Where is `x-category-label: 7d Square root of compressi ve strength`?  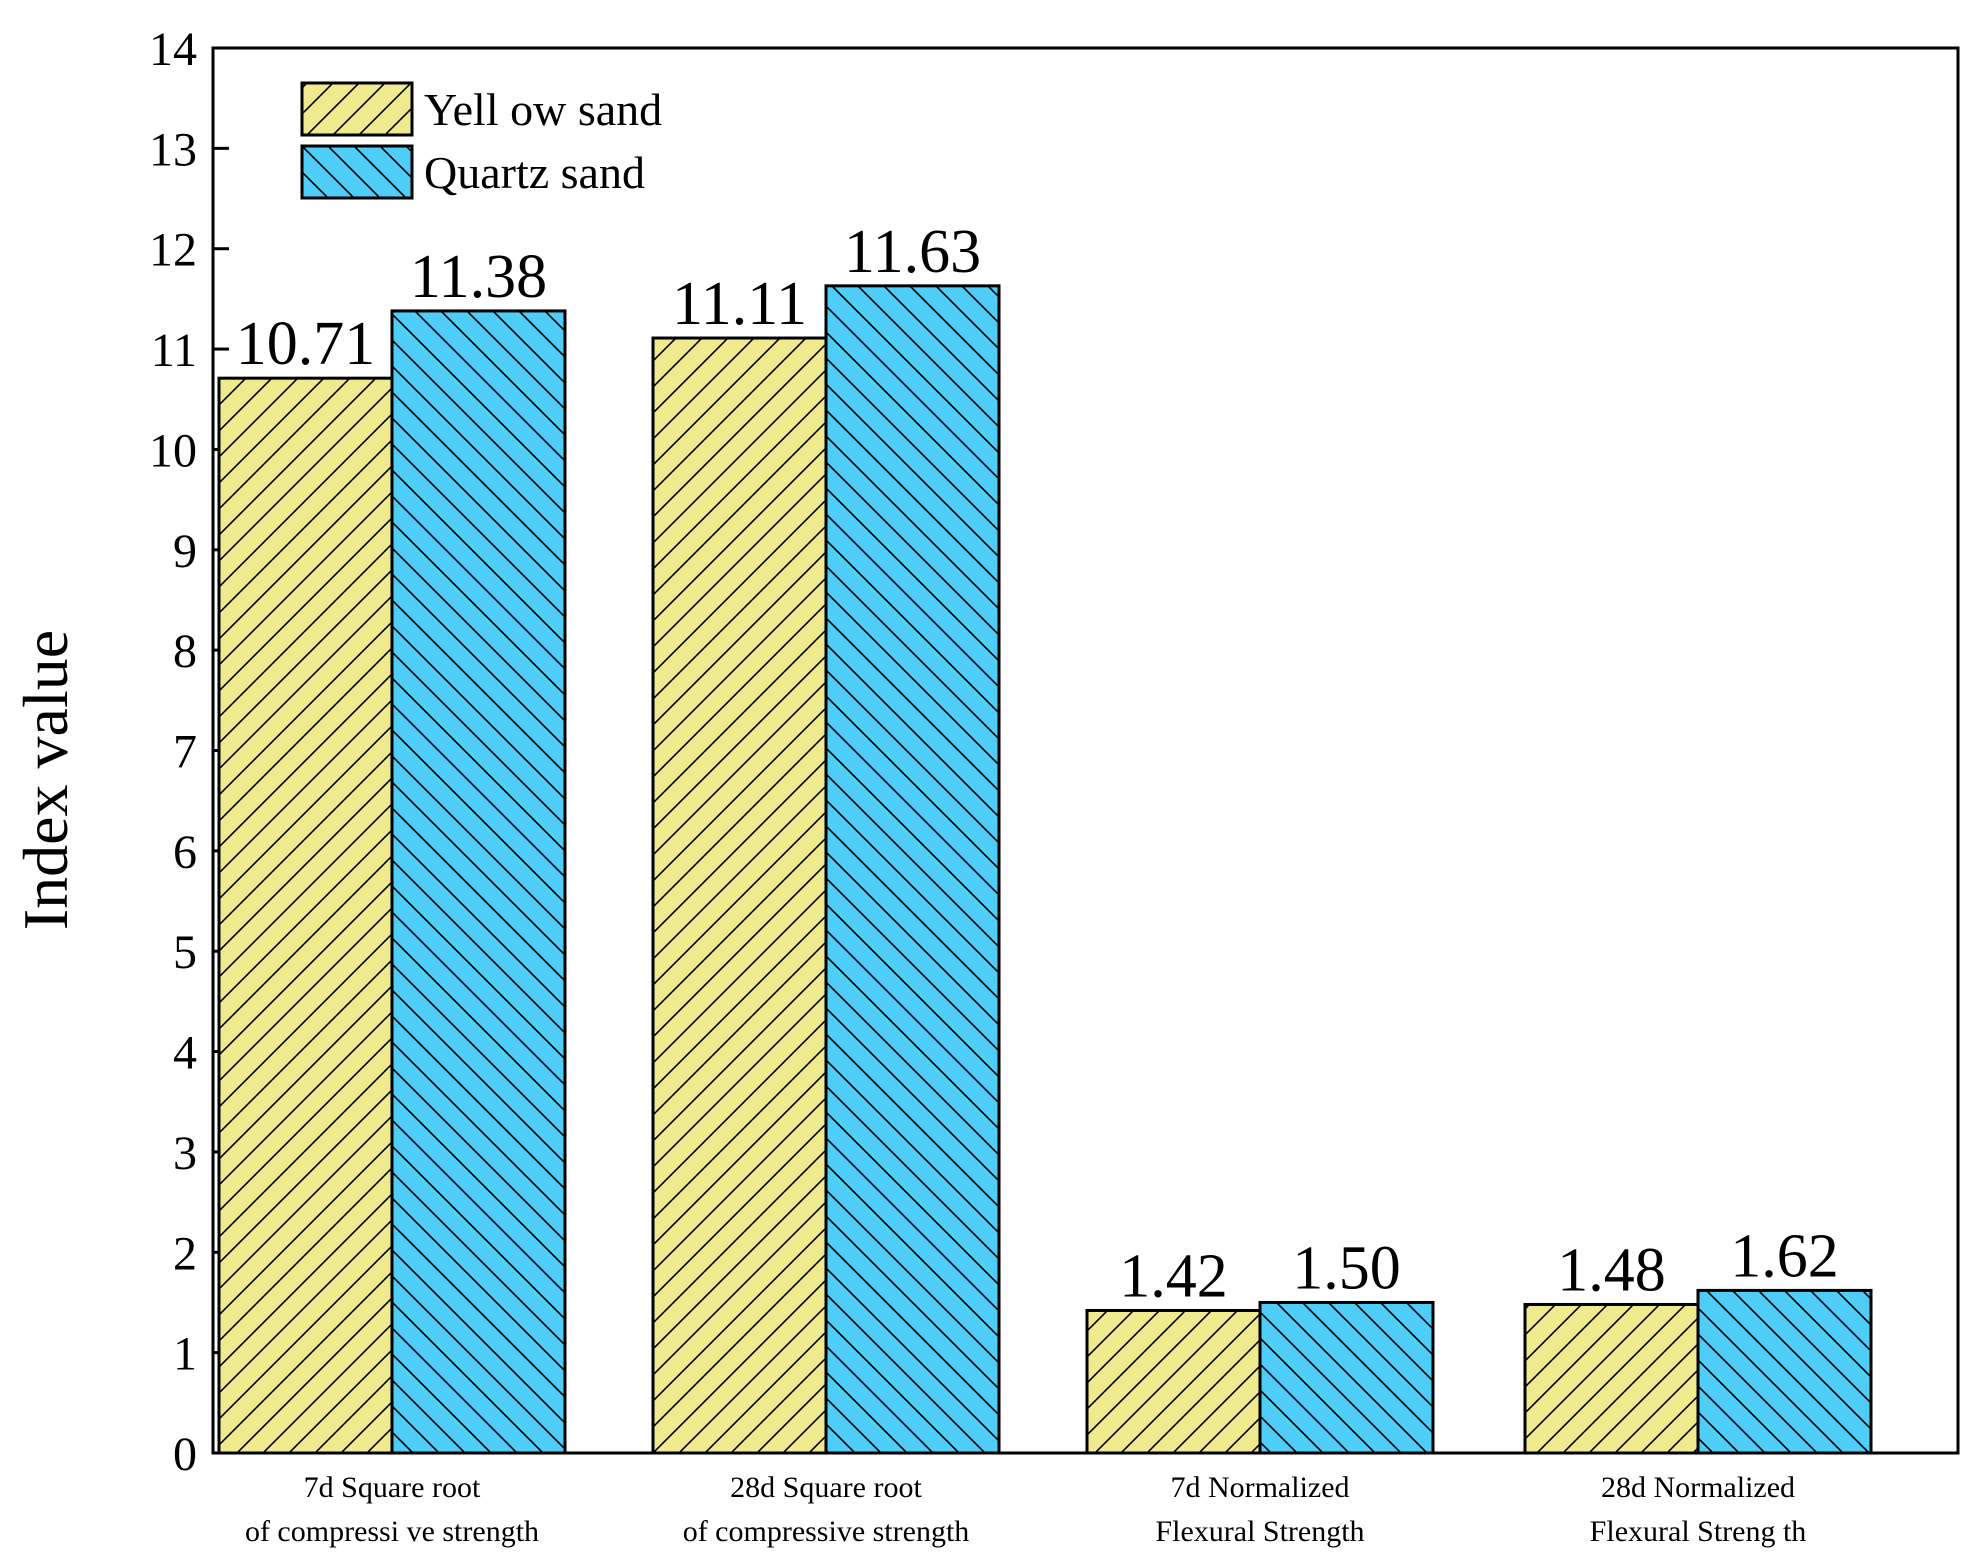
x-category-label: 7d Square root of compressi ve strength is located at coordinates (392, 1509).